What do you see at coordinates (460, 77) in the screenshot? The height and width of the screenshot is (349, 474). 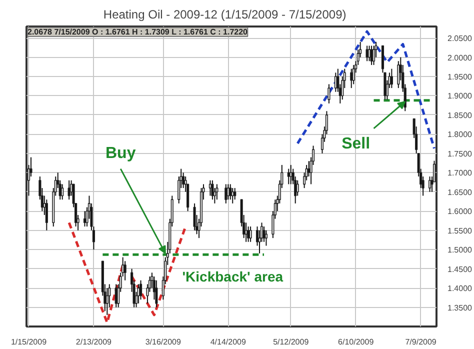 I see `y-tick-label: 1.9500` at bounding box center [460, 77].